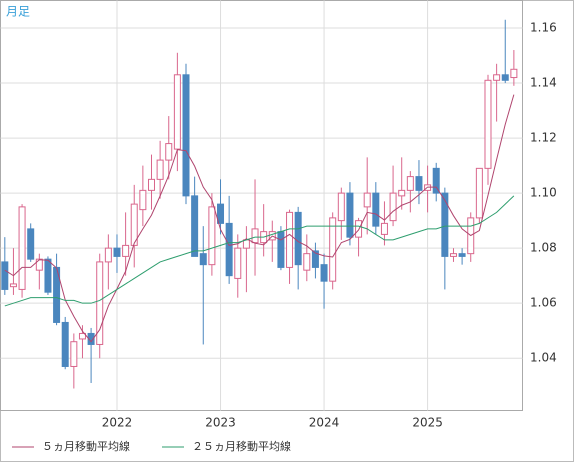 The width and height of the screenshot is (574, 462). I want to click on legend-label: ２５ヵ月移動平均線, so click(241, 446).